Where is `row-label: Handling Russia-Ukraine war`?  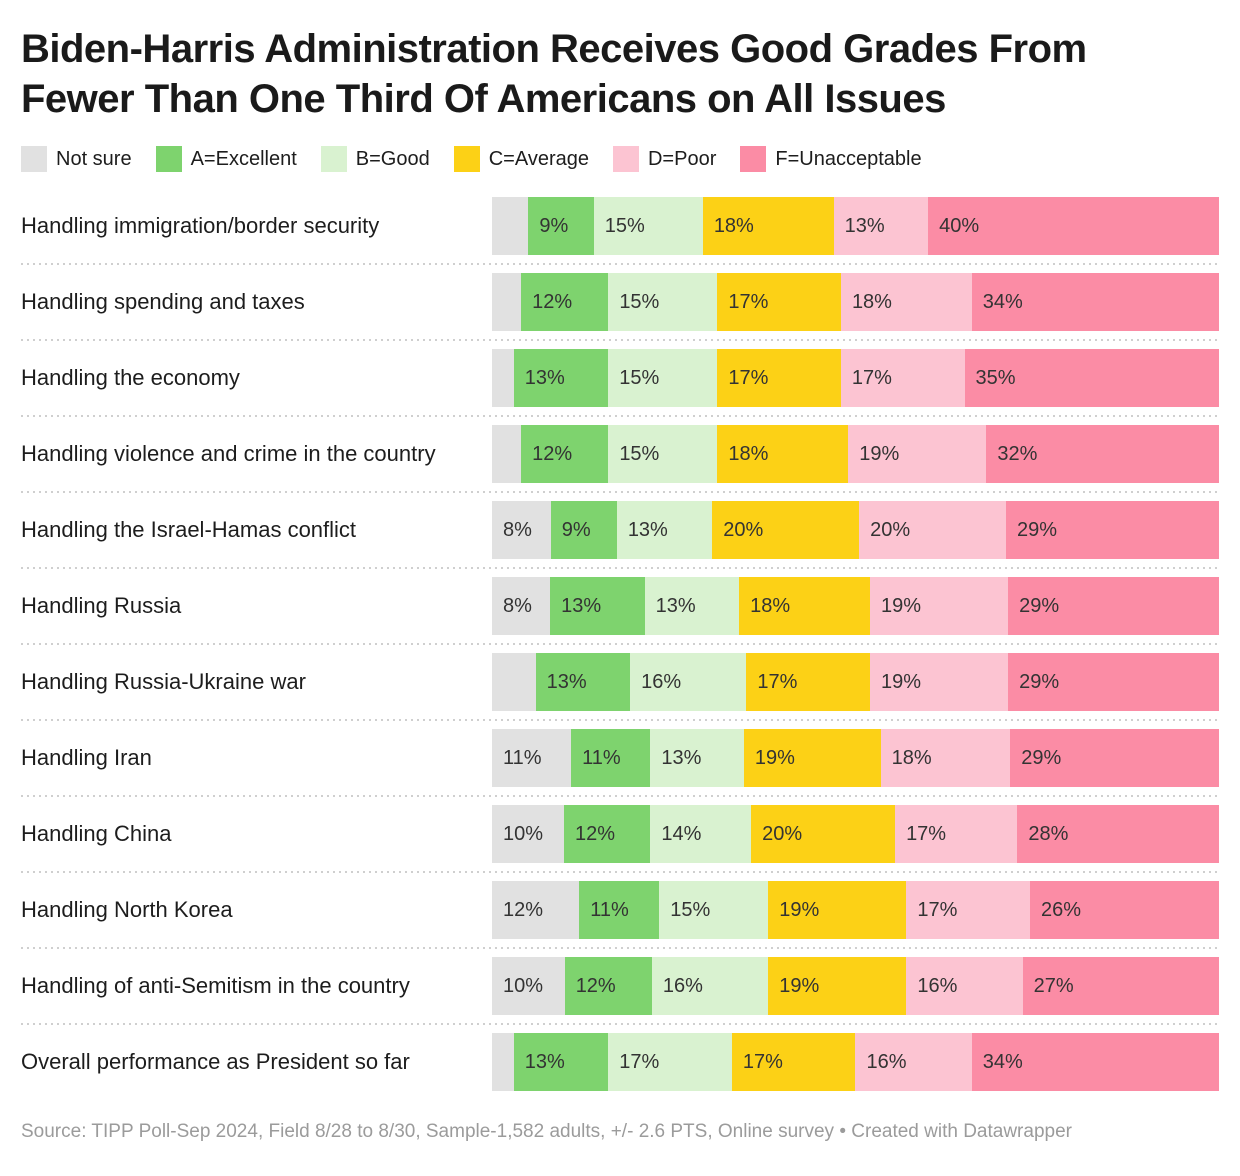
row-label: Handling Russia-Ukraine war is located at coordinates (163, 681).